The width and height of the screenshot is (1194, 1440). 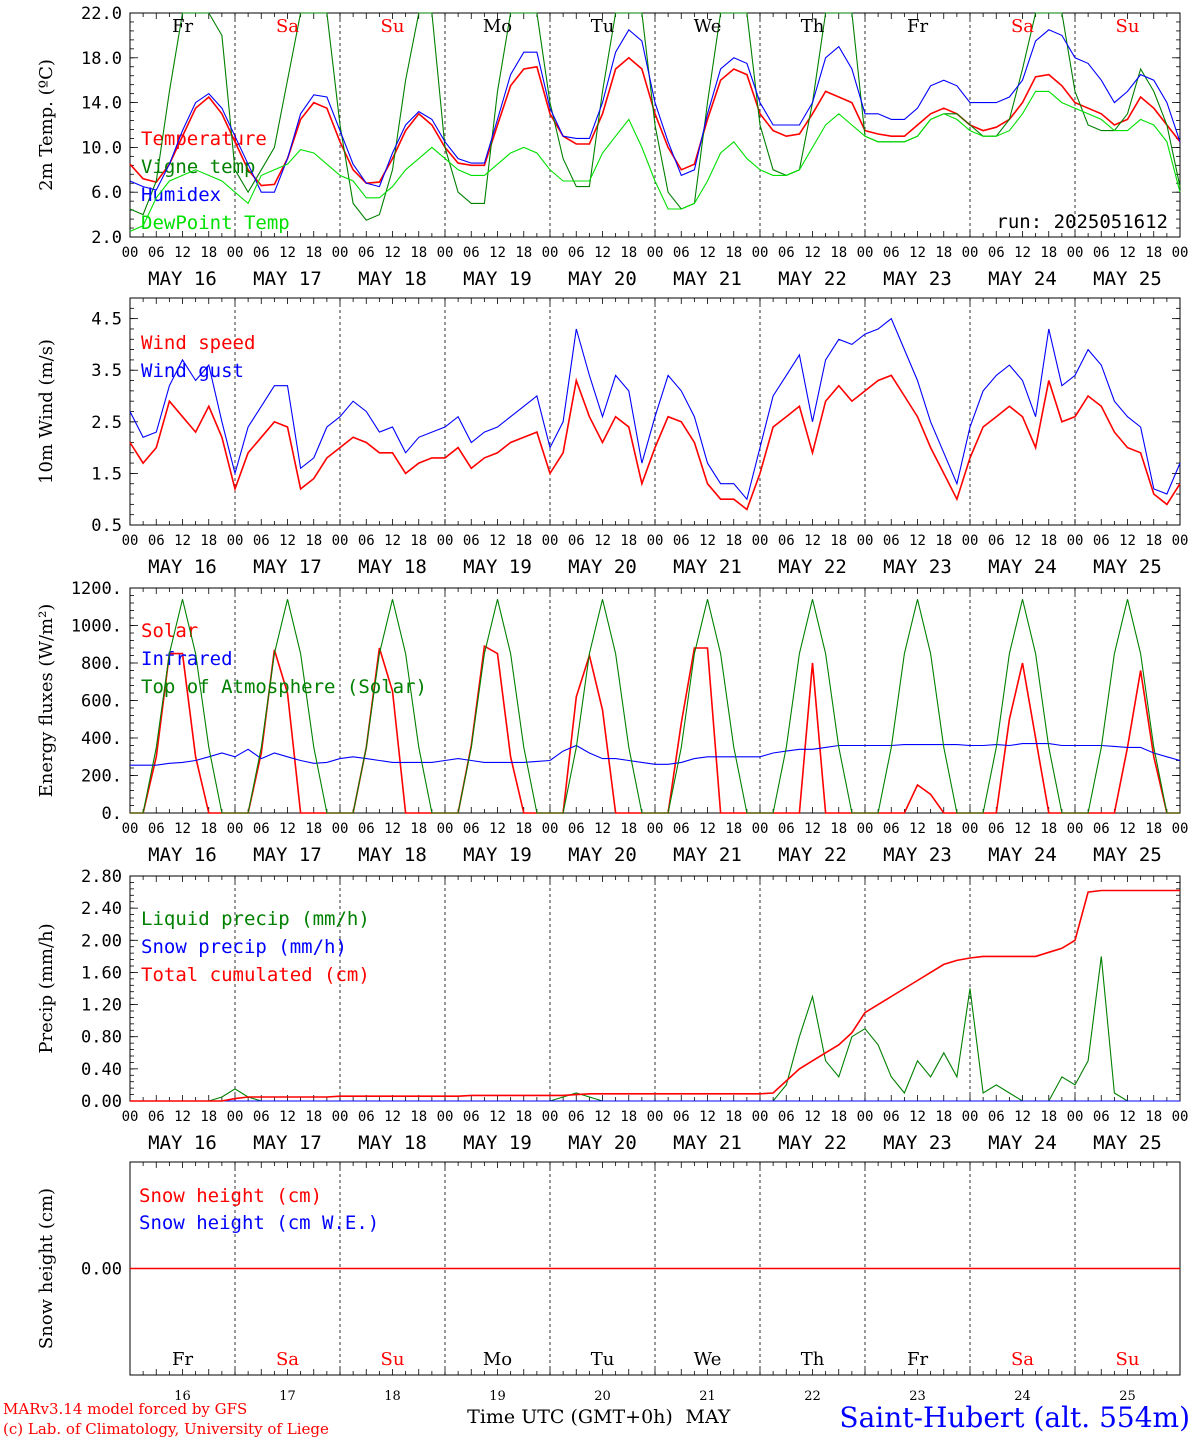 I want to click on plot-frame, so click(x=655, y=700).